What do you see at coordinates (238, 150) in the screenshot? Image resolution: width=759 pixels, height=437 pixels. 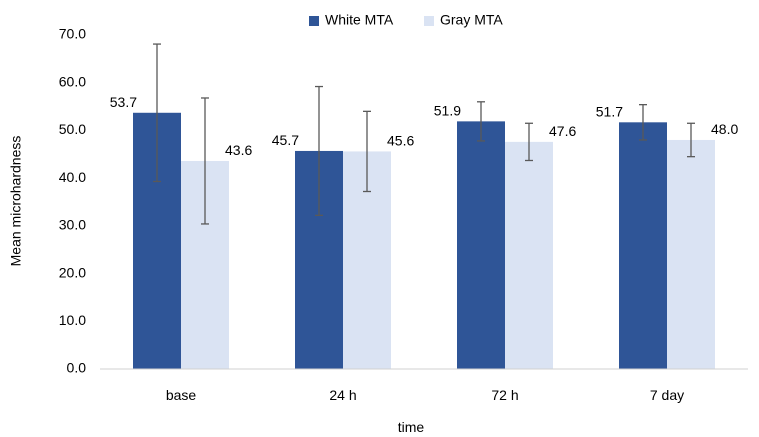 I see `value-label: 43.6` at bounding box center [238, 150].